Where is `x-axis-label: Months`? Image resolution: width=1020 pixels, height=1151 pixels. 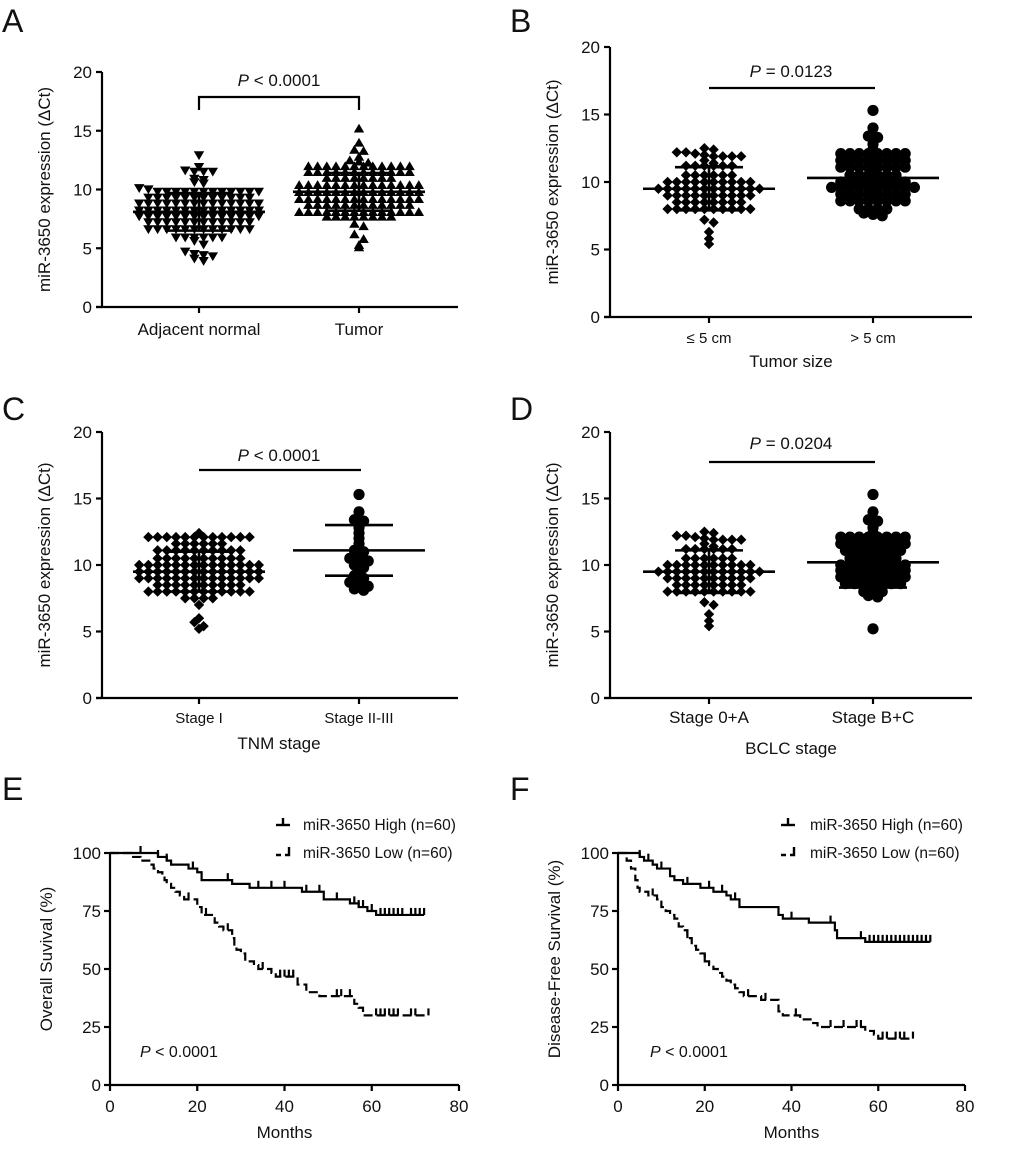 x-axis-label: Months is located at coordinates (792, 1132).